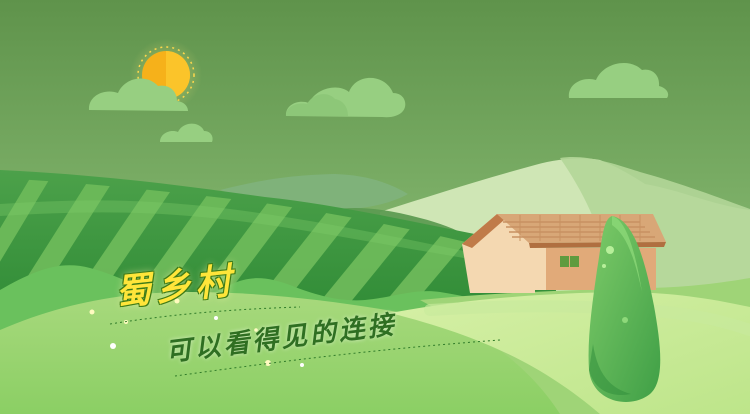  What do you see at coordinates (570, 353) in the screenshot?
I see `country-road` at bounding box center [570, 353].